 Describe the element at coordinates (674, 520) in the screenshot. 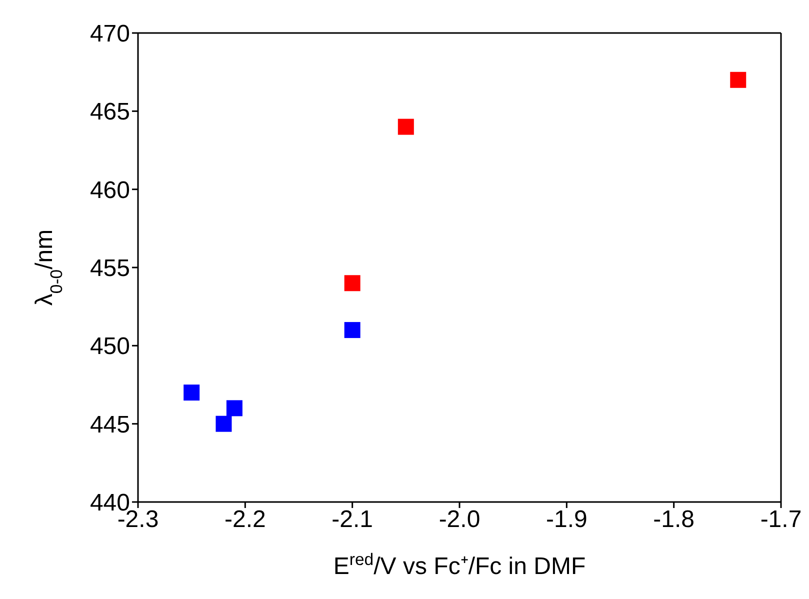

I see `x-tick-label: -1.8` at that location.